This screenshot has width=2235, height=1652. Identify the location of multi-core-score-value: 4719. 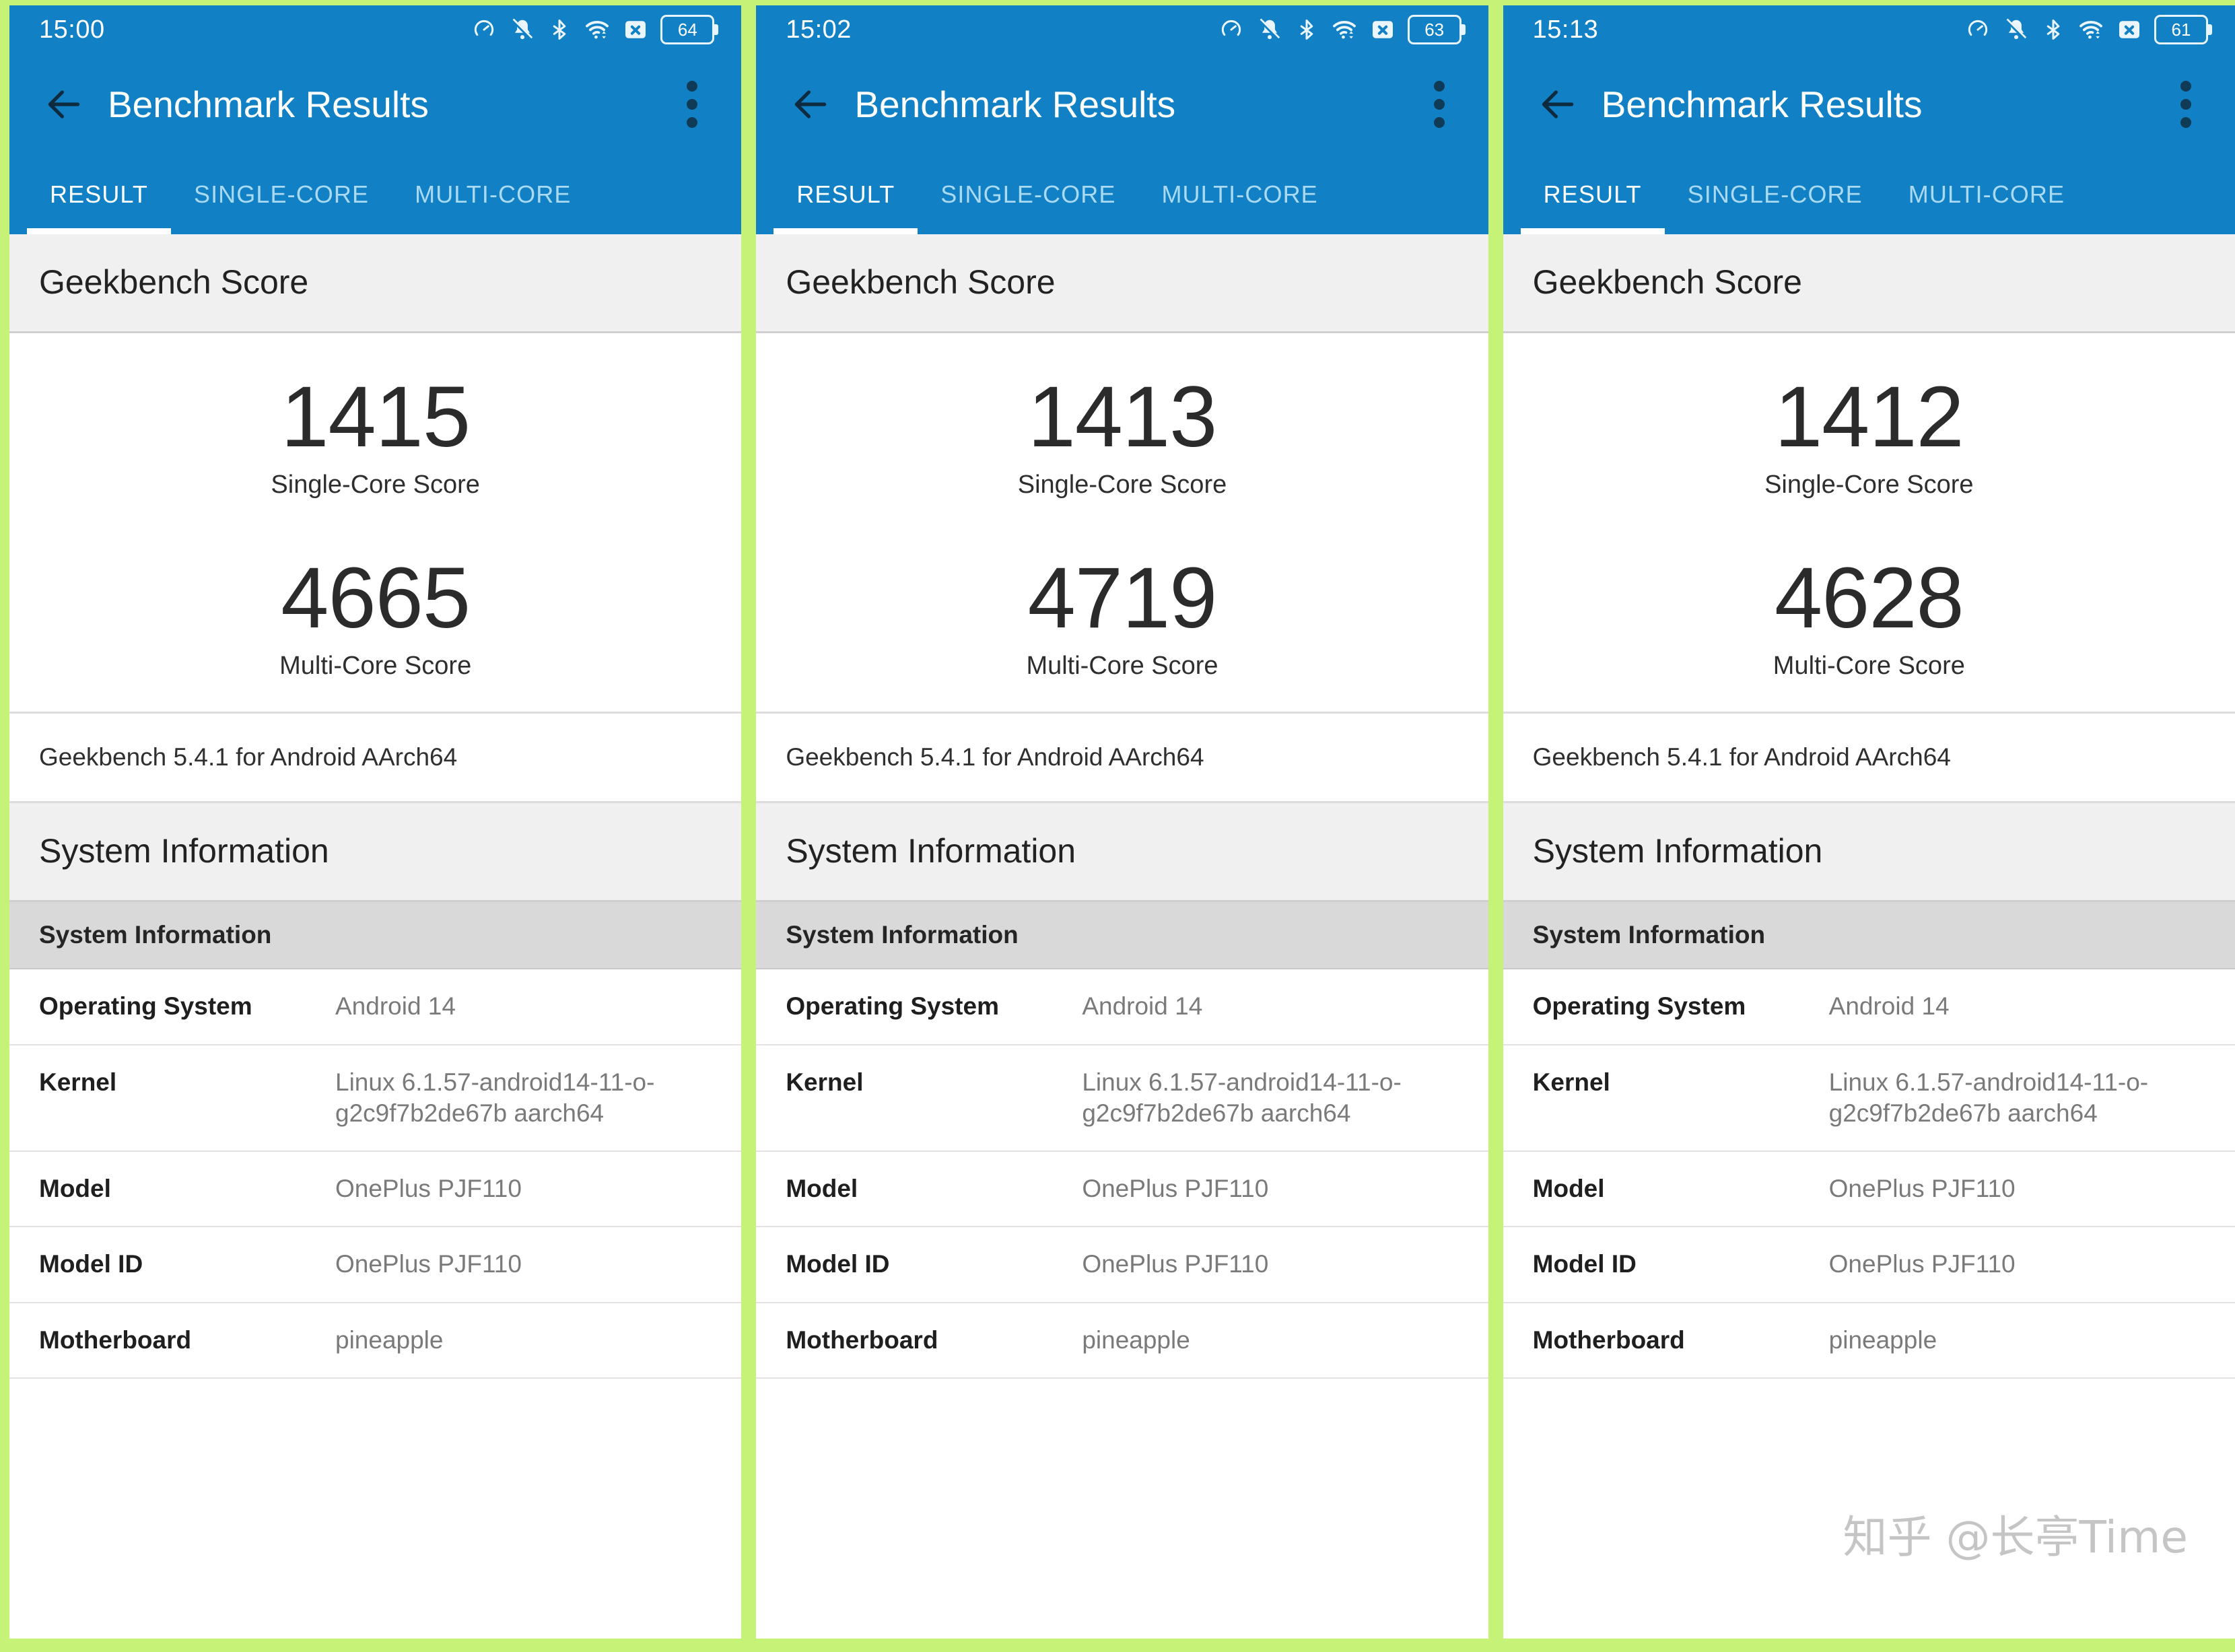
(1122, 598).